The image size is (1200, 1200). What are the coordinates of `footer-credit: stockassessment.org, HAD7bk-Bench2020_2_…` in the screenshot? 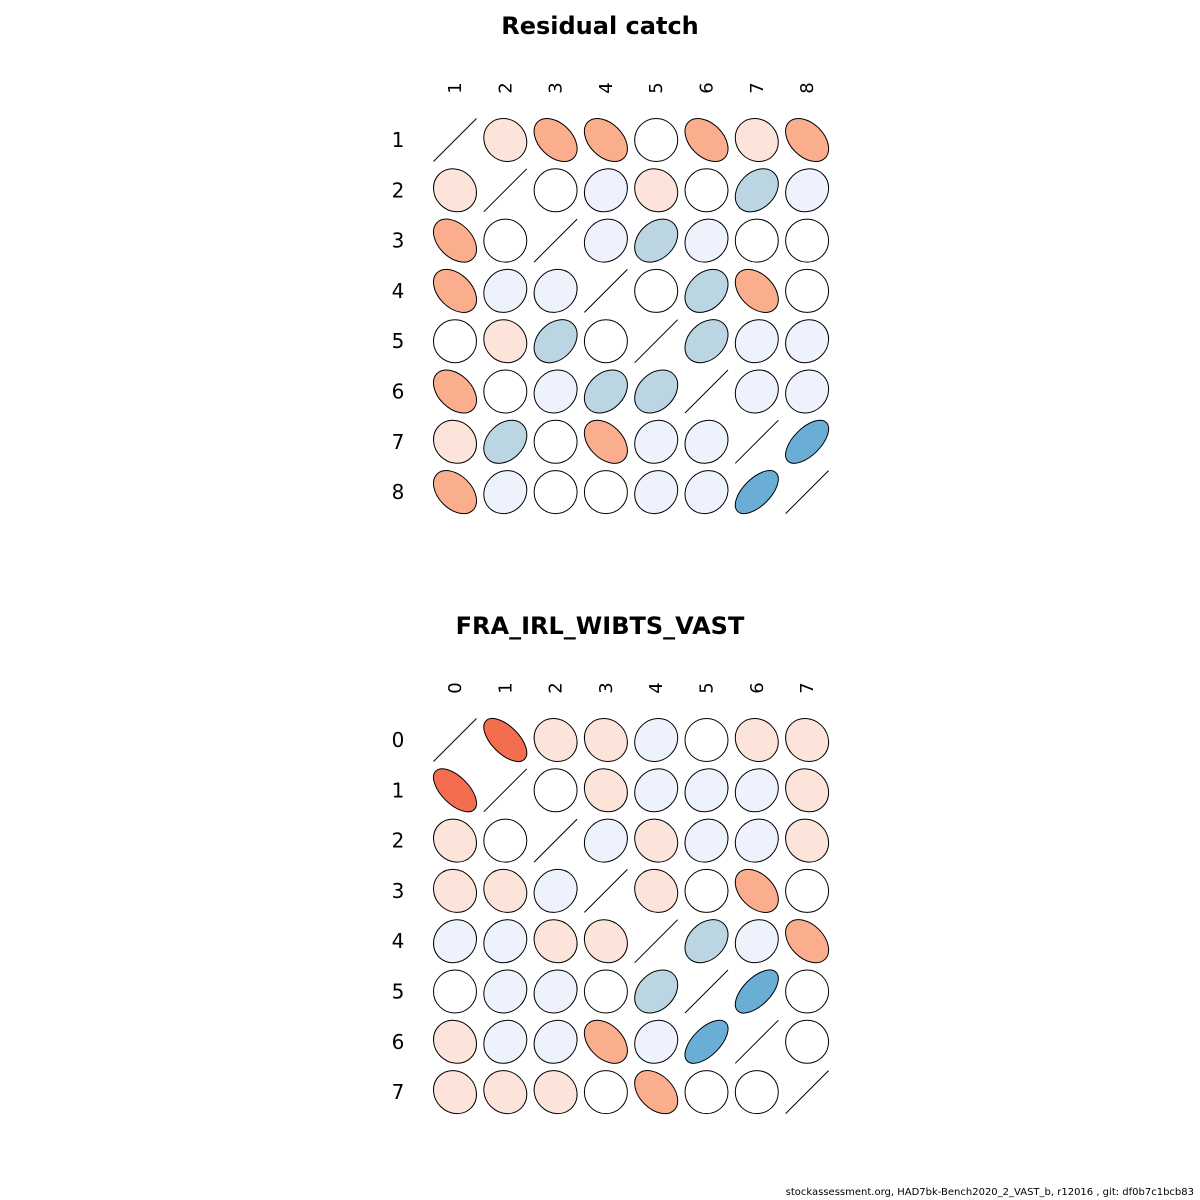 It's located at (989, 1192).